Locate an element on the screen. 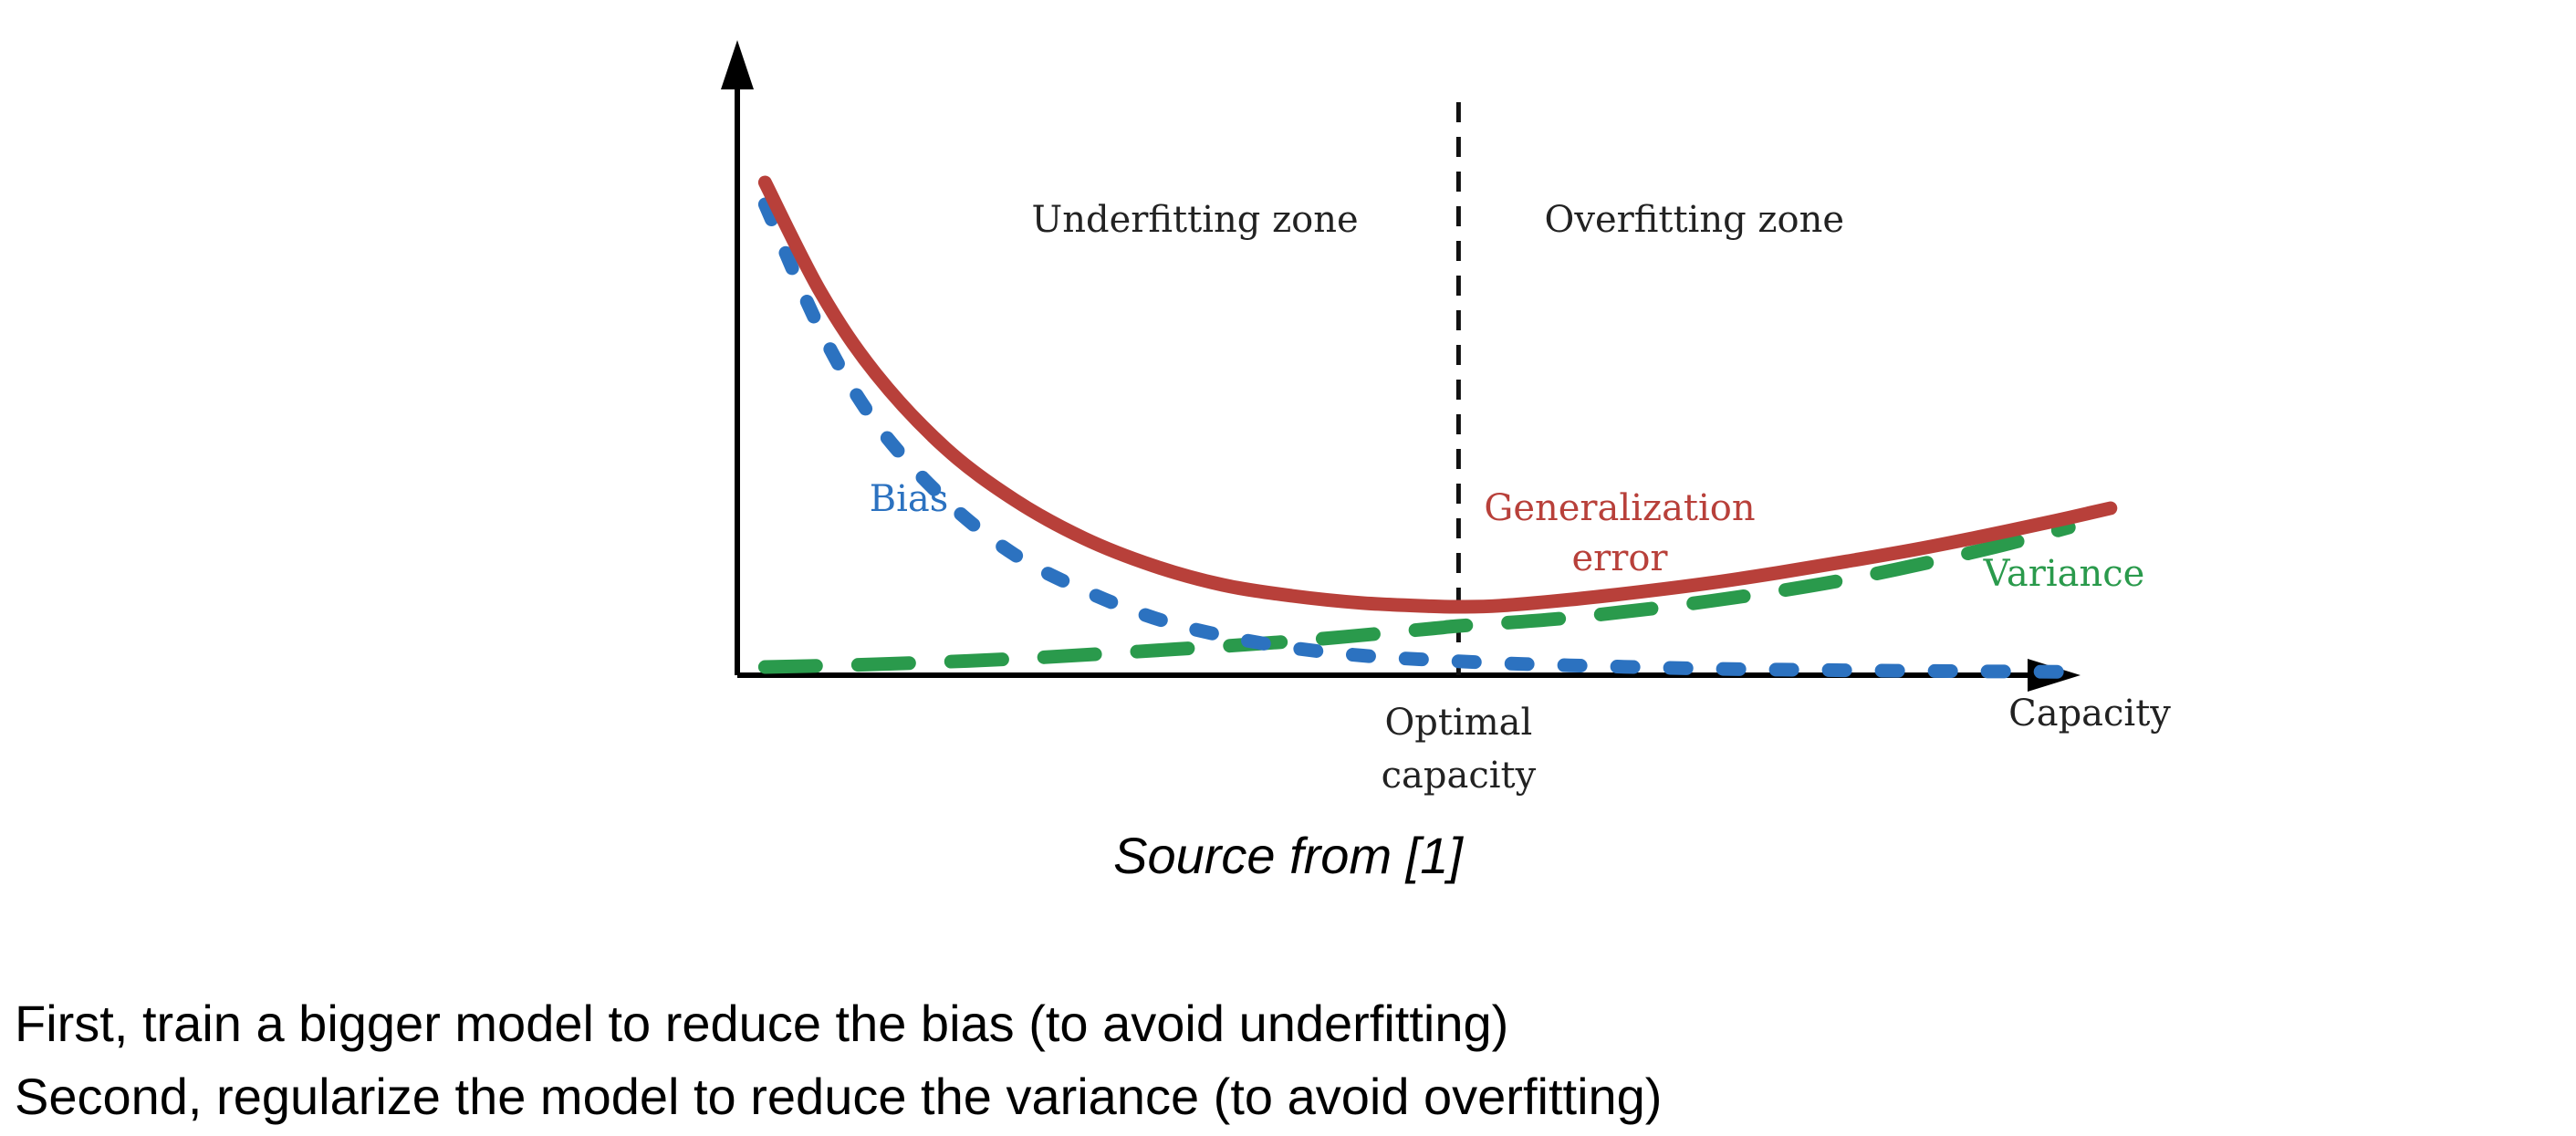 This screenshot has width=2576, height=1136. generalization-error-label-line-2: error is located at coordinates (1619, 558).